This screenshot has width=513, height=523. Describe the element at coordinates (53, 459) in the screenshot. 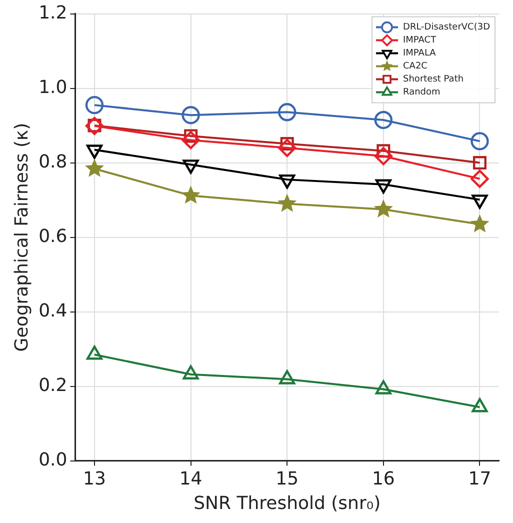

I see `y-tick-label: 0.0` at that location.